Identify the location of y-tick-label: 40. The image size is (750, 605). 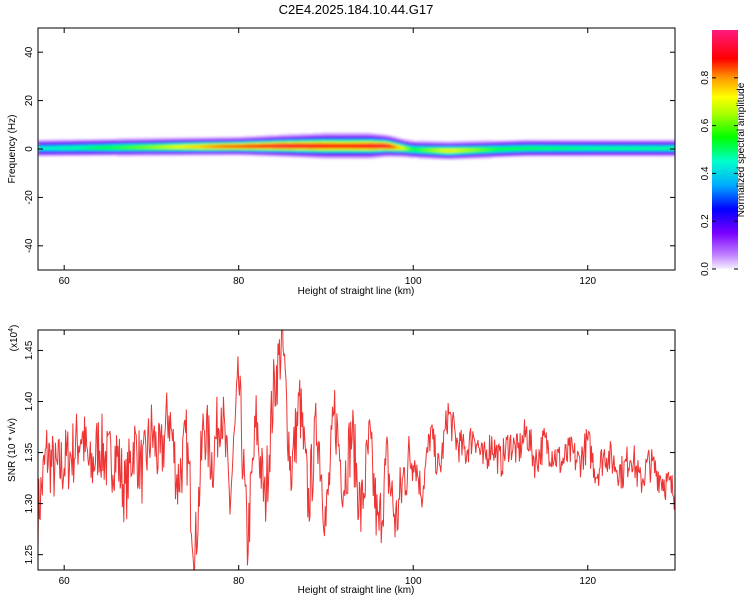
(29, 52).